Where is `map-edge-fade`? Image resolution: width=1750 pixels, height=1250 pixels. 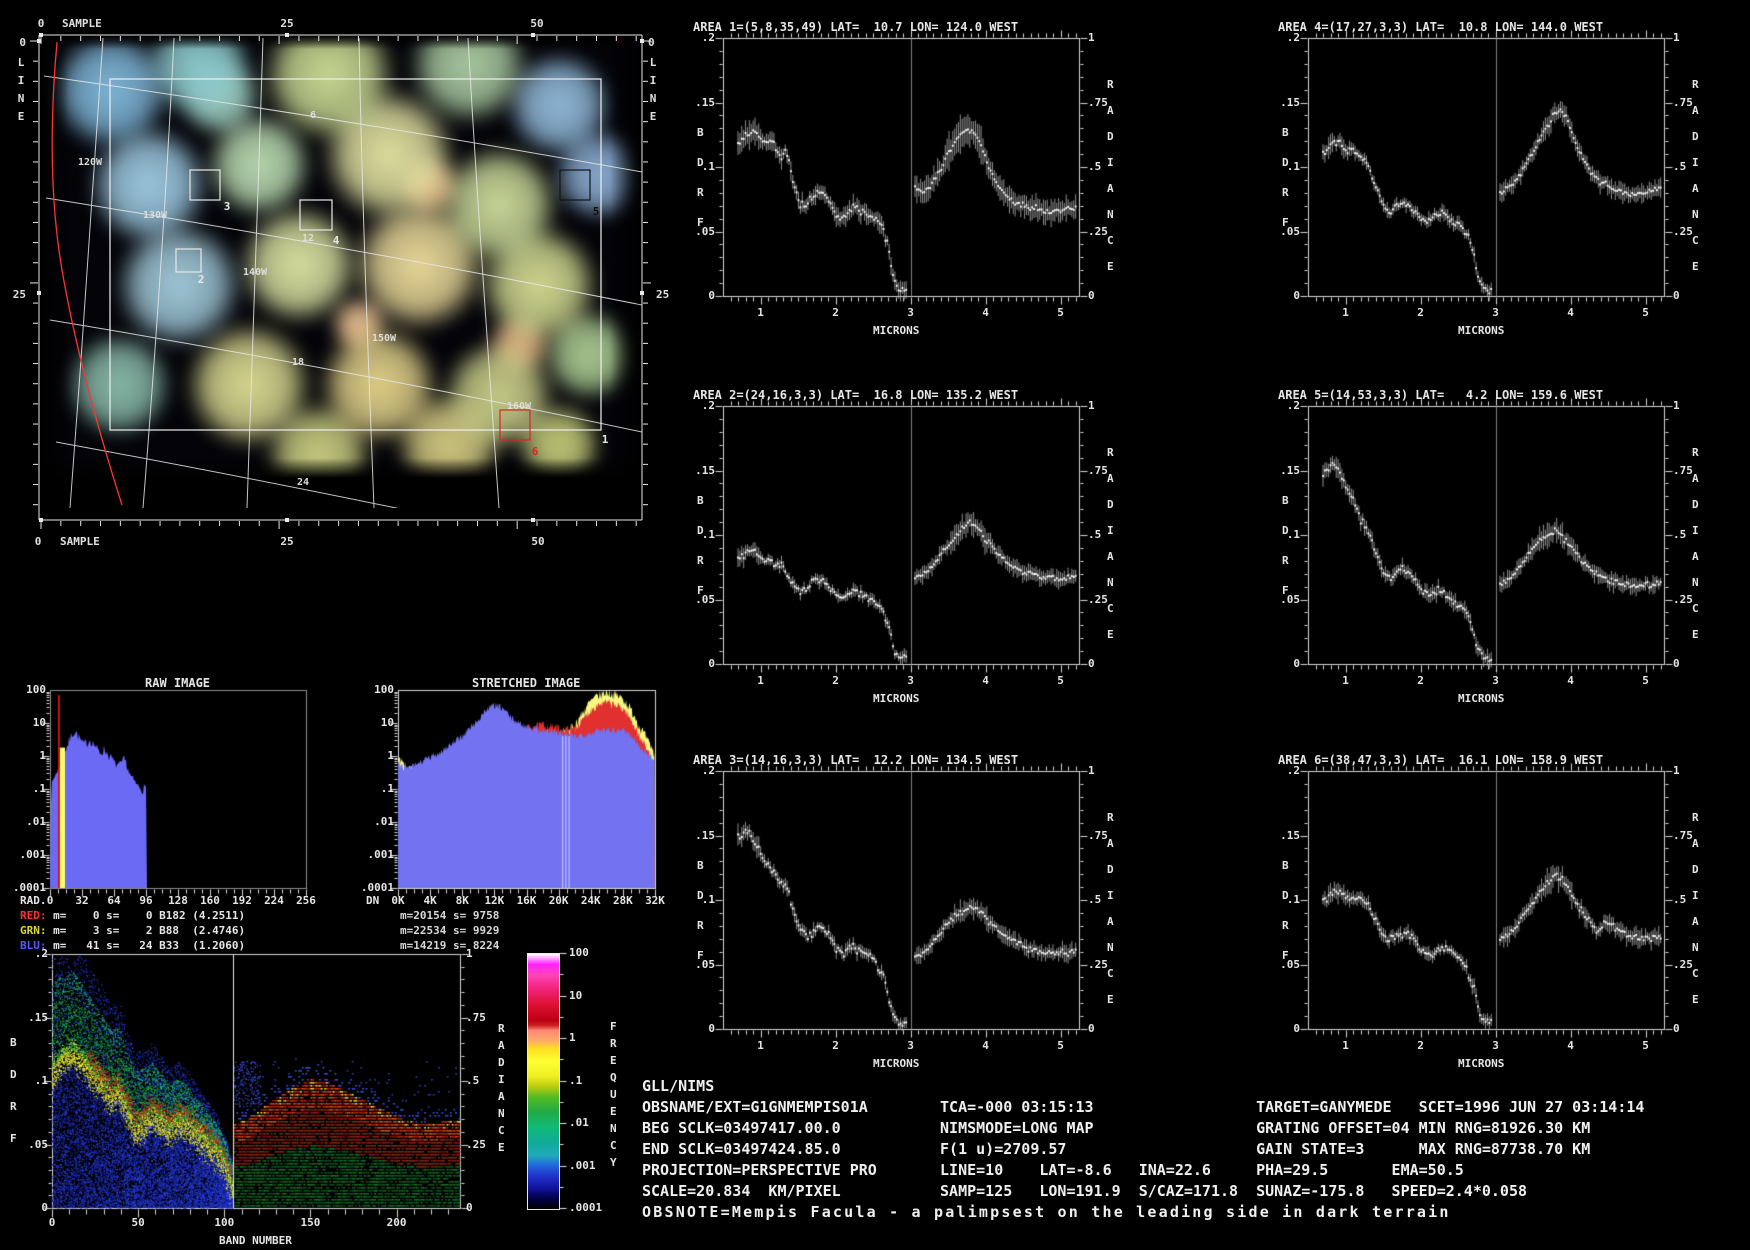
map-edge-fade is located at coordinates (340, 277).